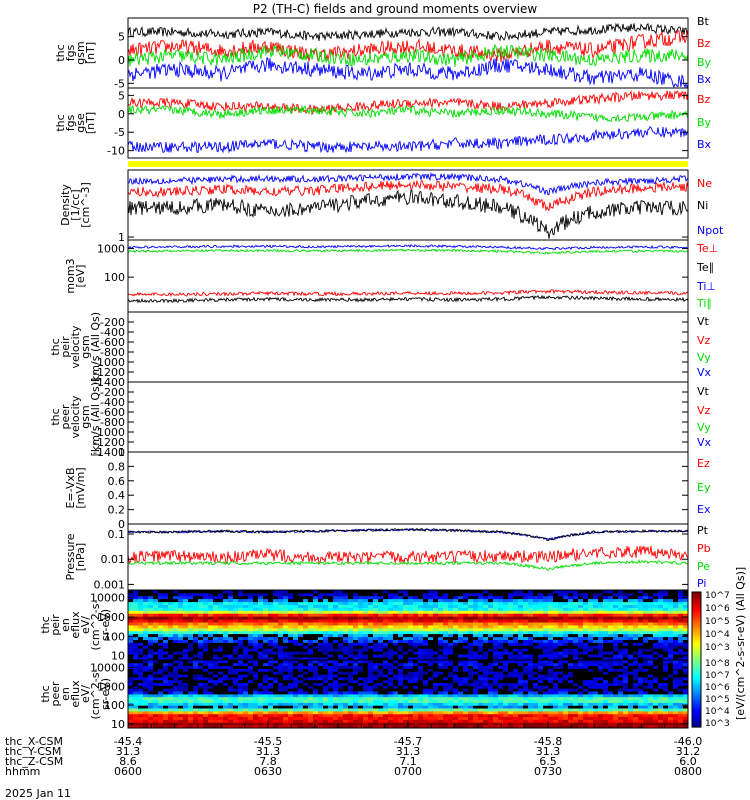 The width and height of the screenshot is (750, 800). Describe the element at coordinates (705, 267) in the screenshot. I see `legend-Te∥: Te∥` at that location.